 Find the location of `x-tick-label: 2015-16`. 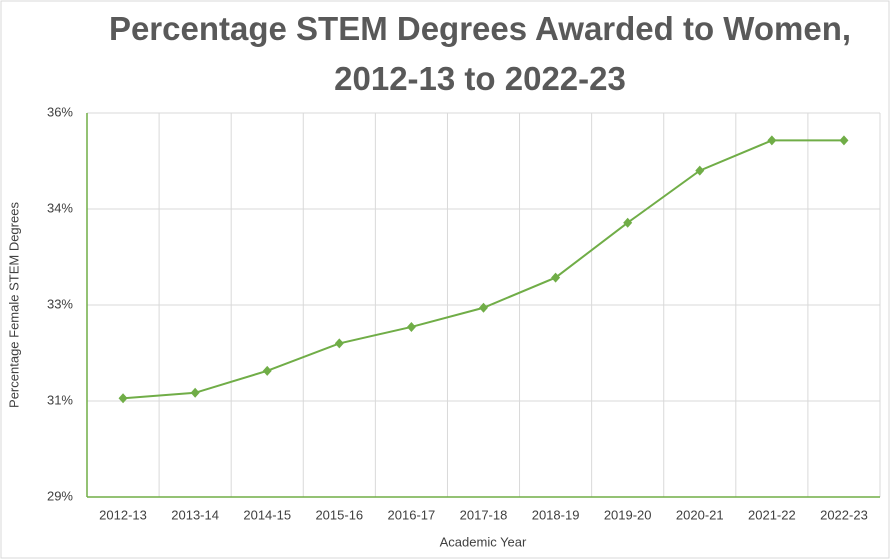

x-tick-label: 2015-16 is located at coordinates (339, 514).